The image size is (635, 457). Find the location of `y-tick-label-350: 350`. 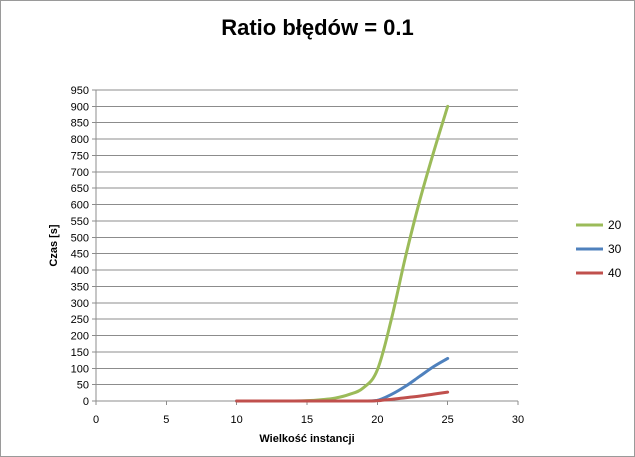

y-tick-label-350: 350 is located at coordinates (80, 287).